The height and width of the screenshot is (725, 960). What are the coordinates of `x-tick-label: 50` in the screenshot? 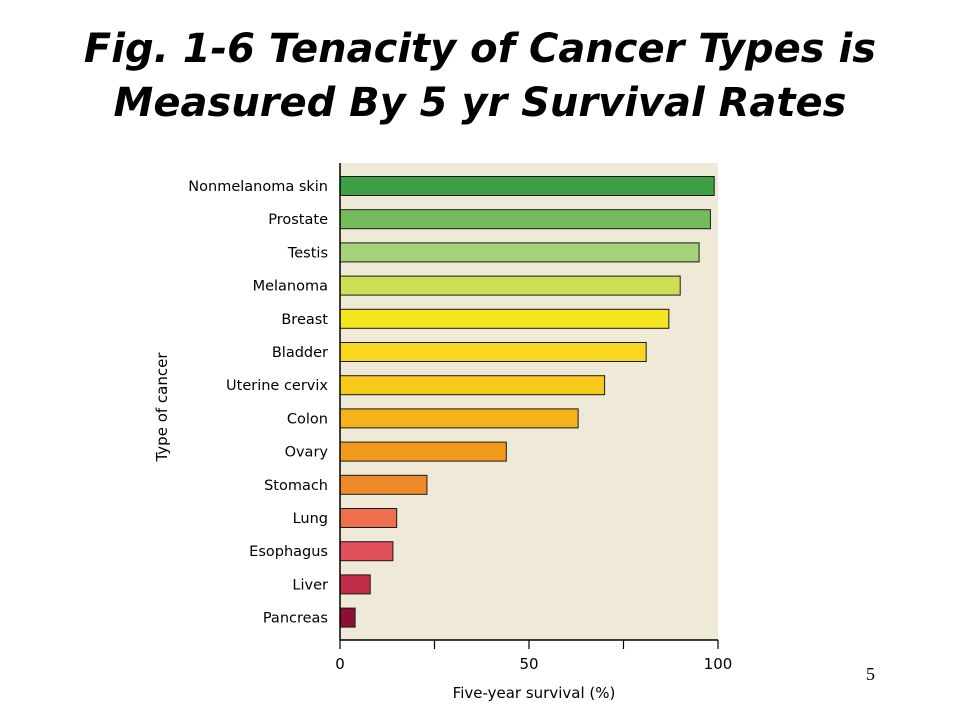 It's located at (528, 664).